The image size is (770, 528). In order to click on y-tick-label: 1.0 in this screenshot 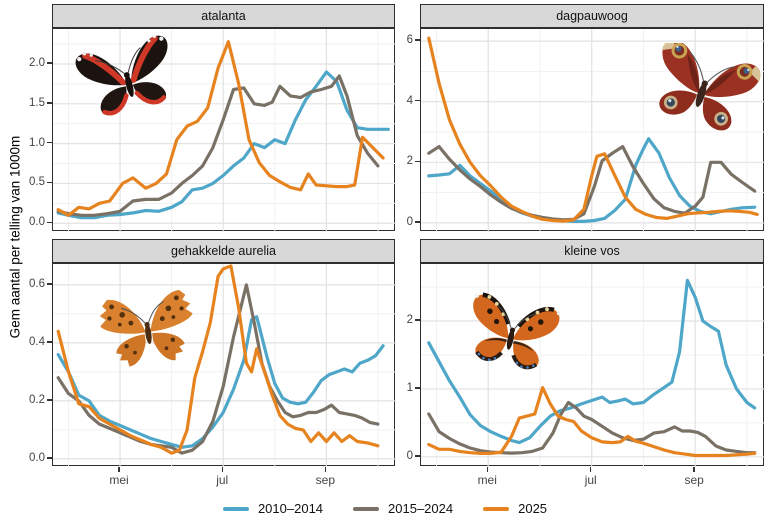, I will do `click(37, 142)`.